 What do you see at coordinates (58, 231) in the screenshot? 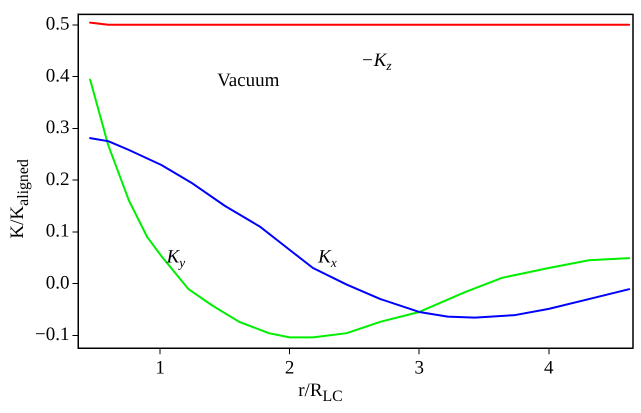
I see `y-tick-label: 0.1` at bounding box center [58, 231].